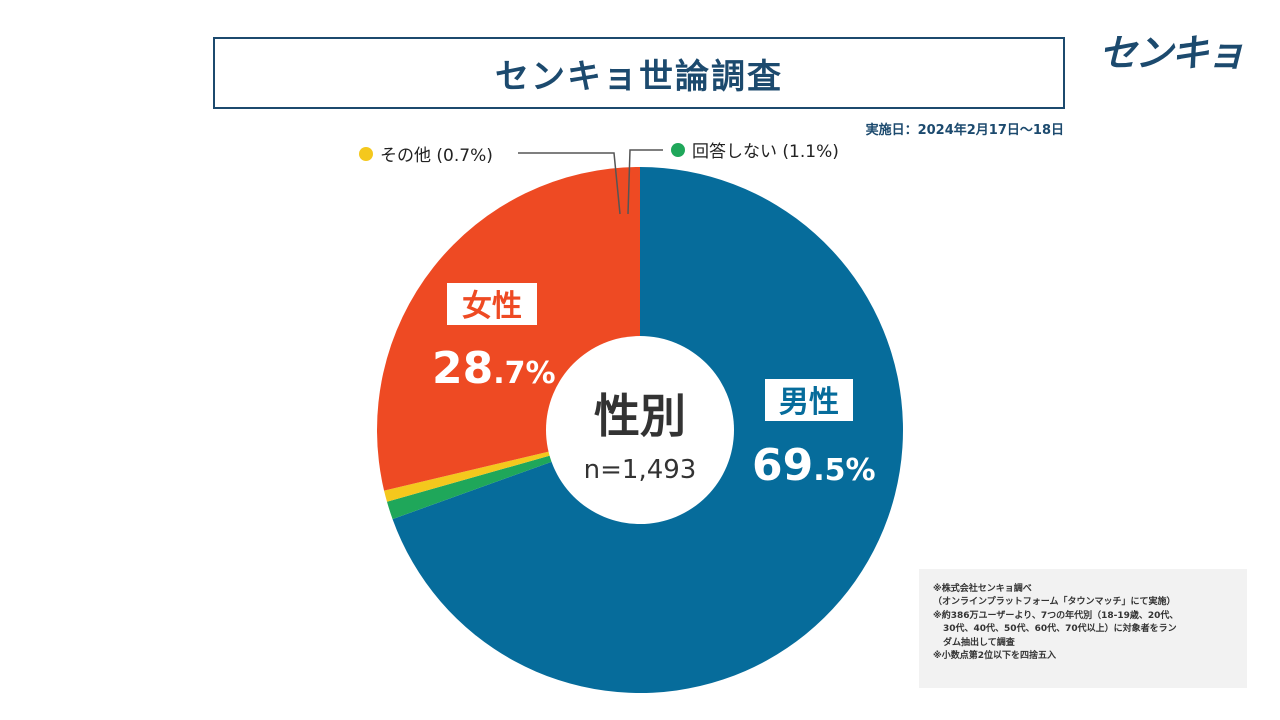 Image resolution: width=1280 pixels, height=720 pixels. What do you see at coordinates (982, 589) in the screenshot?
I see `footnote-line: ※株式会社センキョ調べ` at bounding box center [982, 589].